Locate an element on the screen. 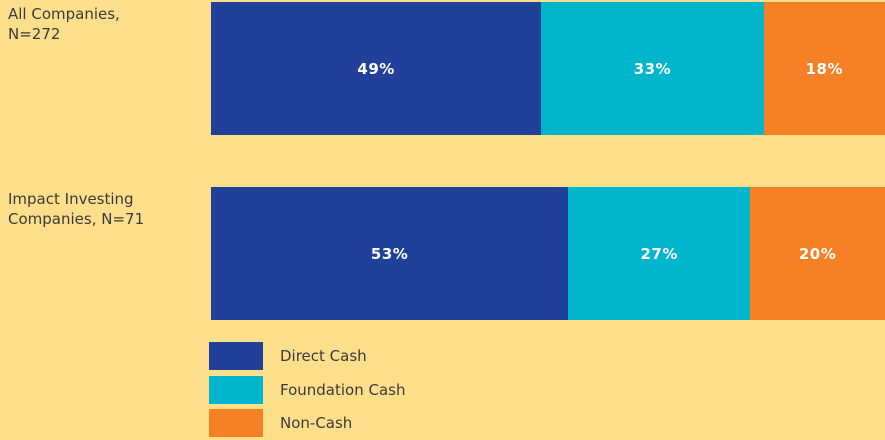 This screenshot has width=885, height=440. value-label: 18% is located at coordinates (824, 68).